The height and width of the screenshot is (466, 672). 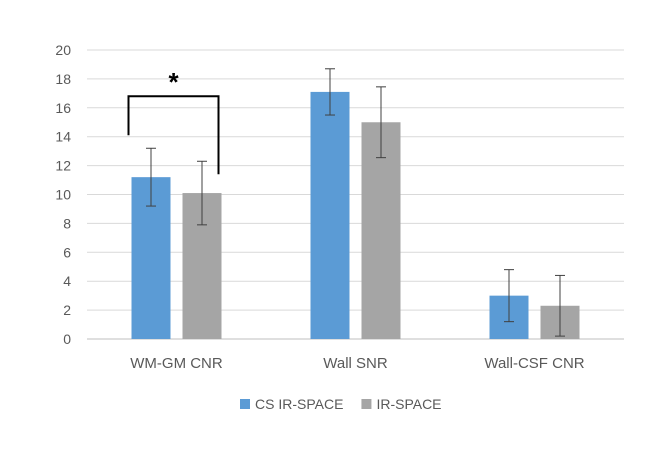 What do you see at coordinates (63, 50) in the screenshot?
I see `y-tick-label: 20` at bounding box center [63, 50].